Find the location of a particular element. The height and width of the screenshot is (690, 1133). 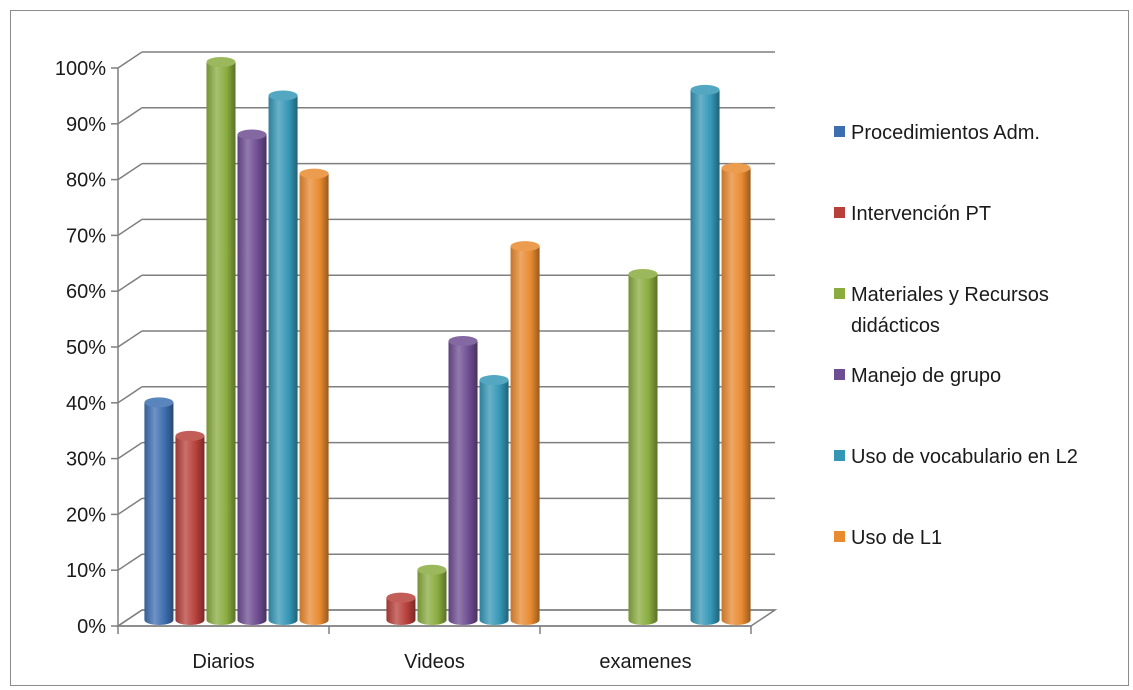

y-tick-label: 100% is located at coordinates (80, 69).